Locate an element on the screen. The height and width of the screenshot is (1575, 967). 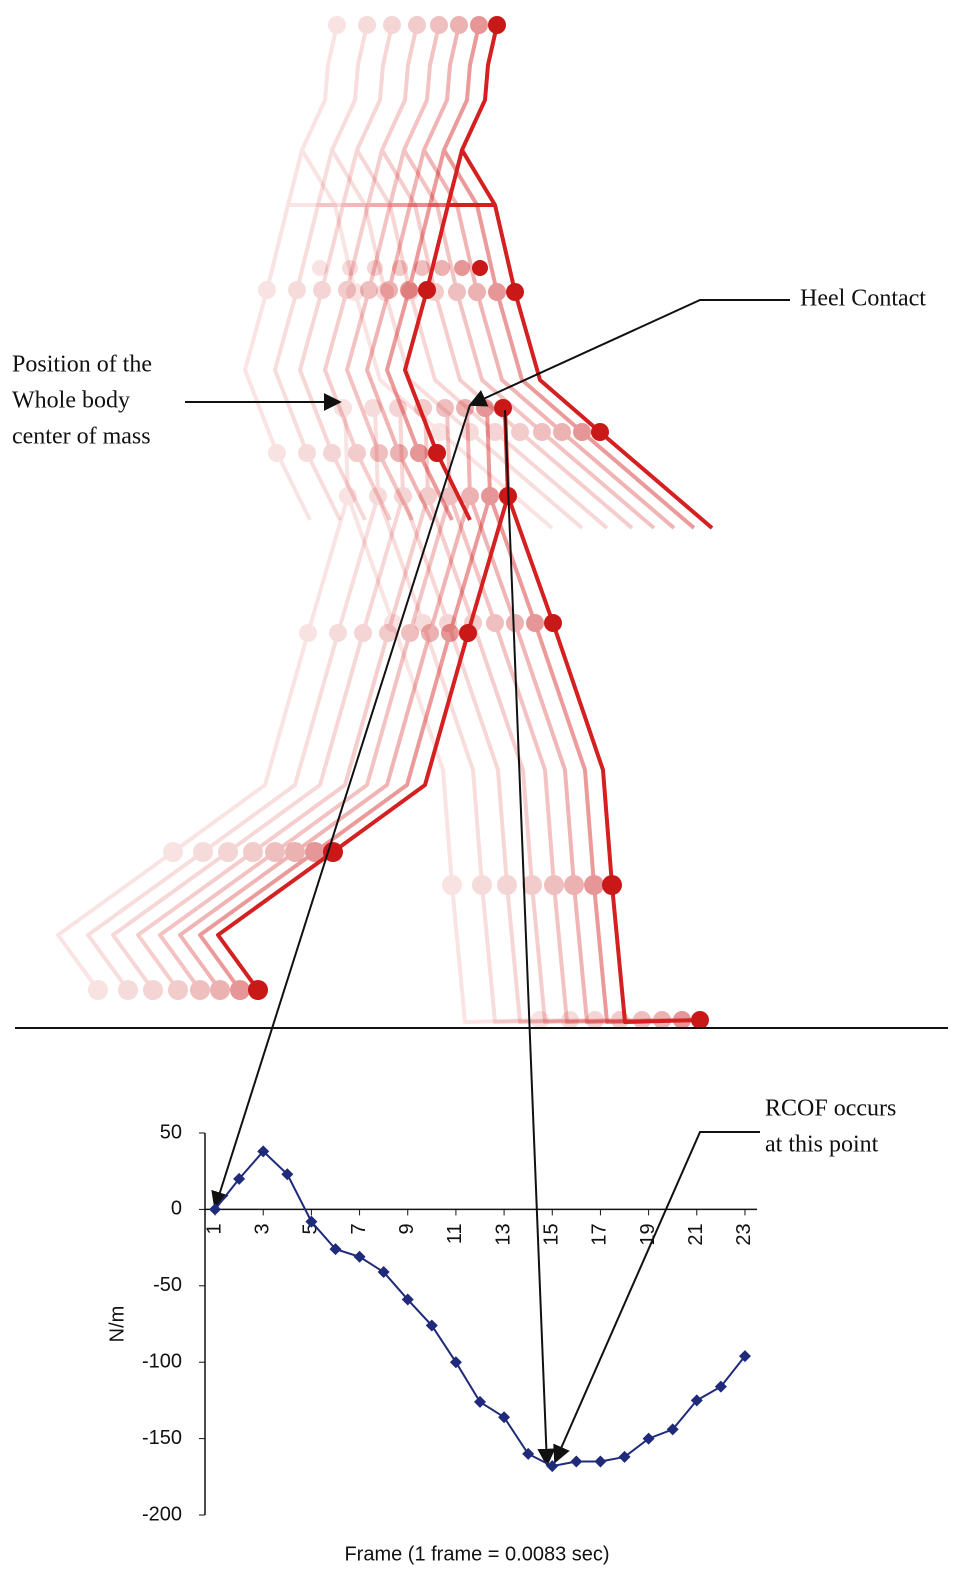
annotation: at this point is located at coordinates (822, 1145).